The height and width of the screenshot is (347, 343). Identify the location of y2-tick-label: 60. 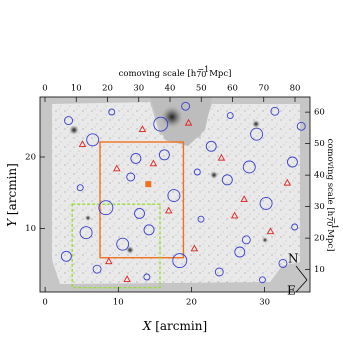
(319, 113).